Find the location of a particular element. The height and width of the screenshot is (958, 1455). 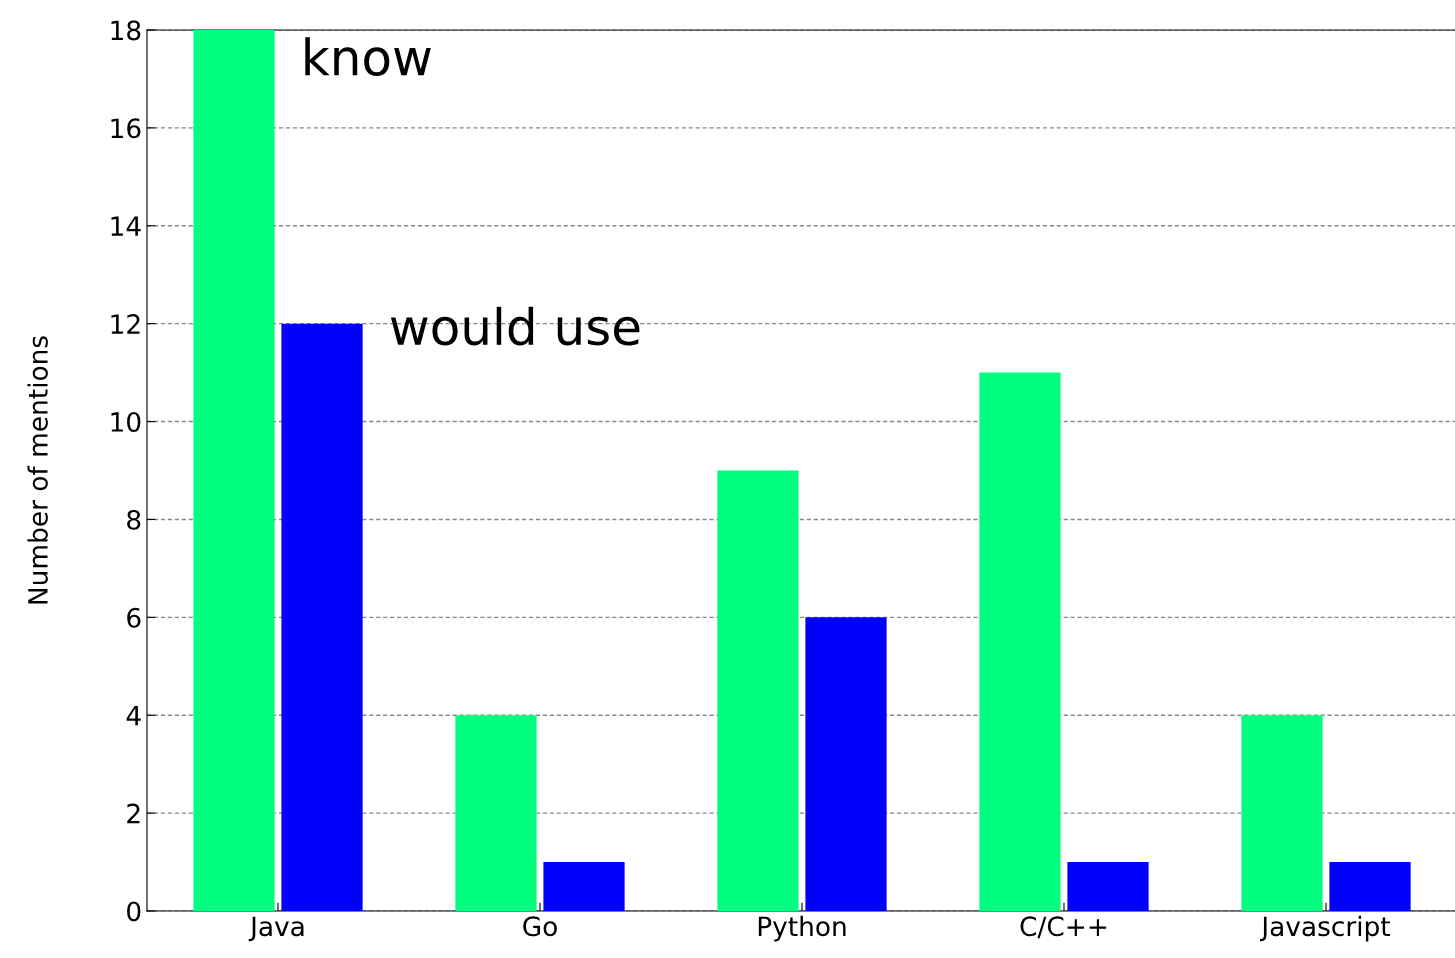

x-tick-label: Javascript is located at coordinates (1324, 928).